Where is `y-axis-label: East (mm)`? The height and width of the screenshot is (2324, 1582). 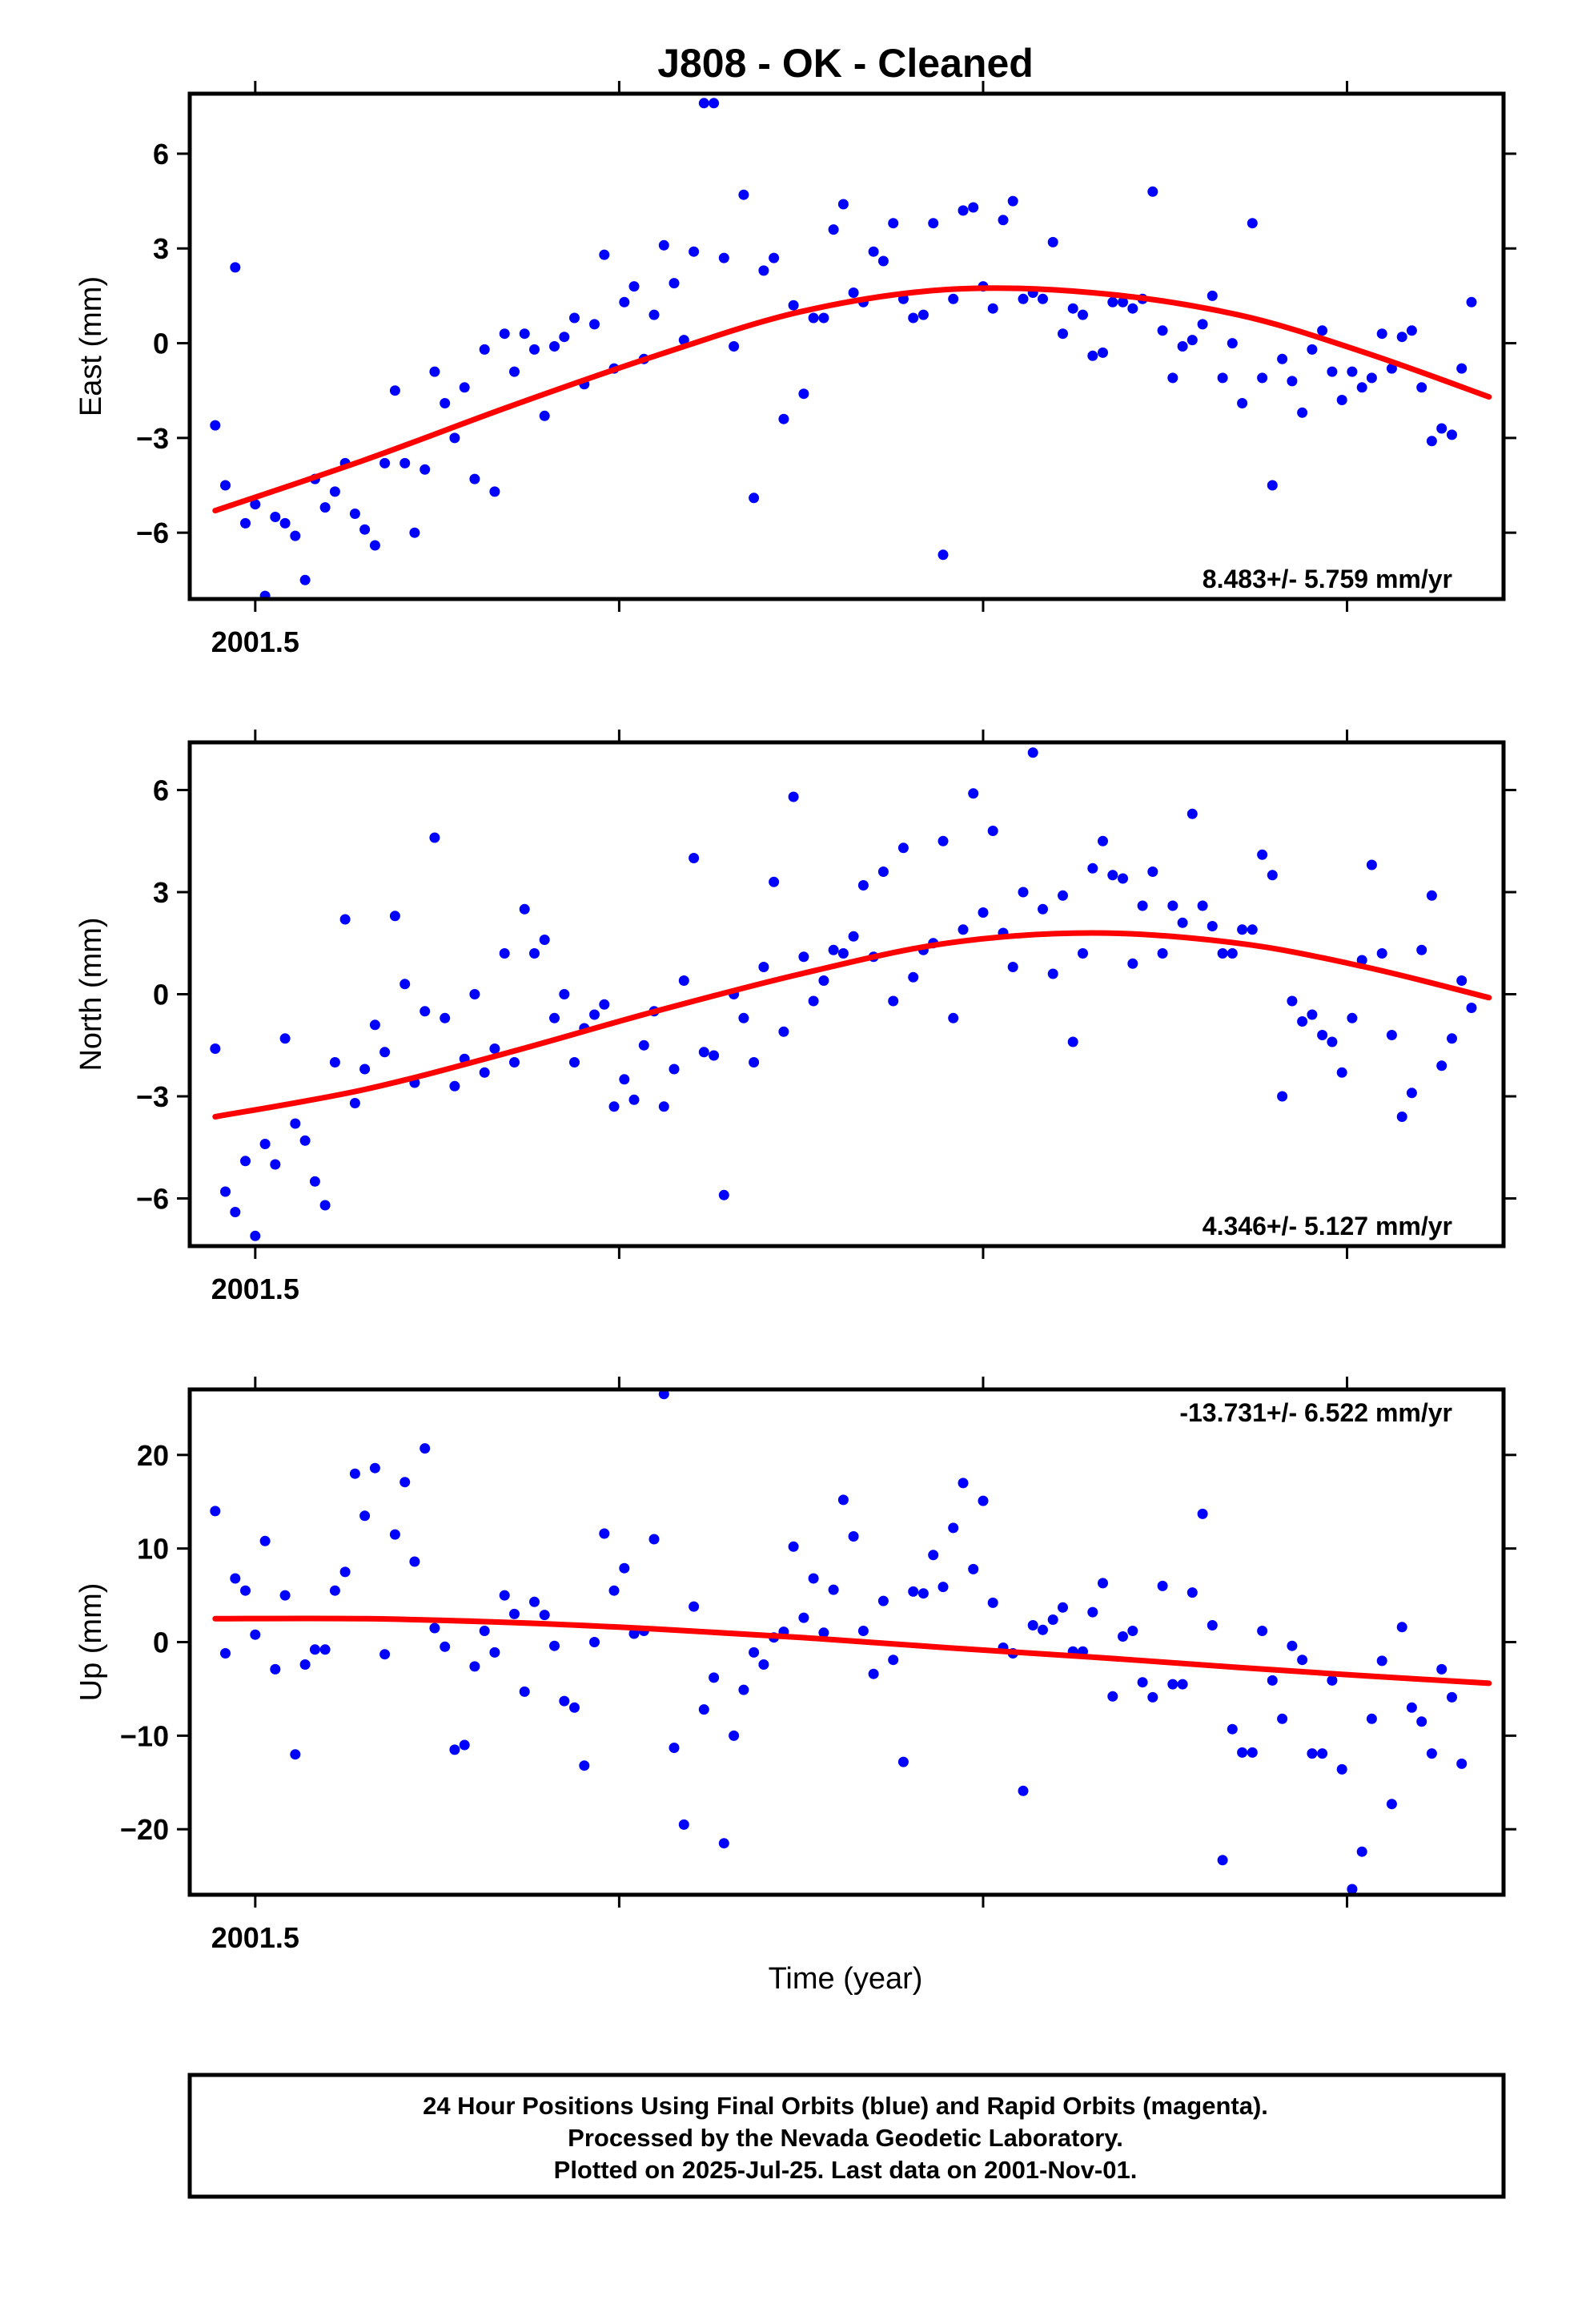 y-axis-label: East (mm) is located at coordinates (91, 346).